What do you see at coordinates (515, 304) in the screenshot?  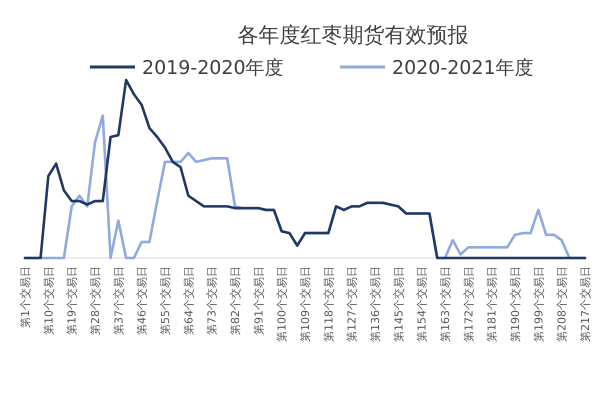 I see `x-tick-label: 第190个交易日` at bounding box center [515, 304].